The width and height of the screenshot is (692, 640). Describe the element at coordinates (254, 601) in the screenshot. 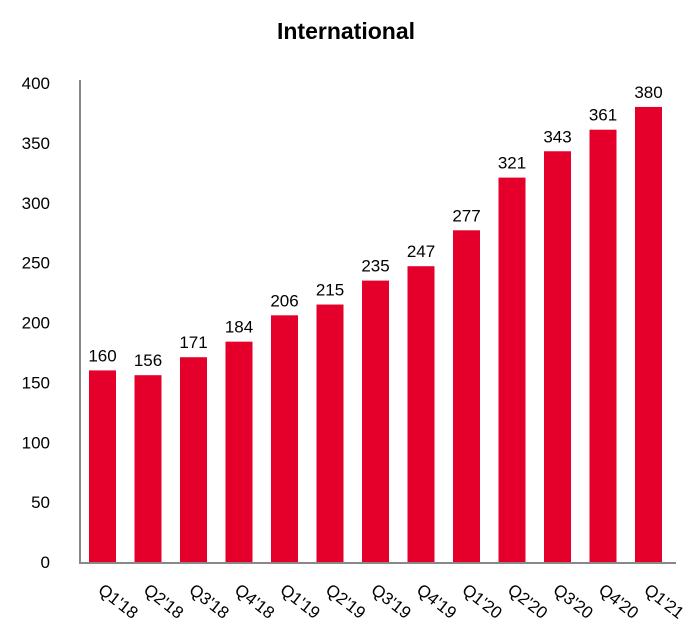

I see `x-tick-label: Q4'18` at that location.